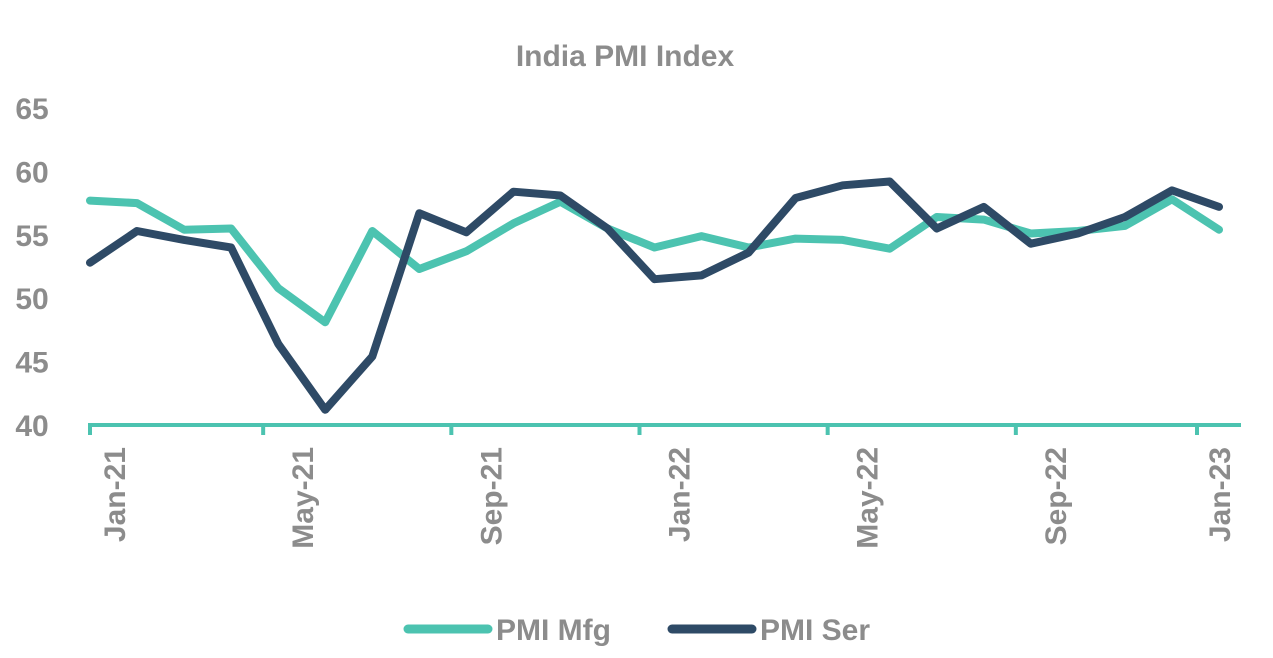  What do you see at coordinates (115, 494) in the screenshot?
I see `x-tick-label: Jan-21` at bounding box center [115, 494].